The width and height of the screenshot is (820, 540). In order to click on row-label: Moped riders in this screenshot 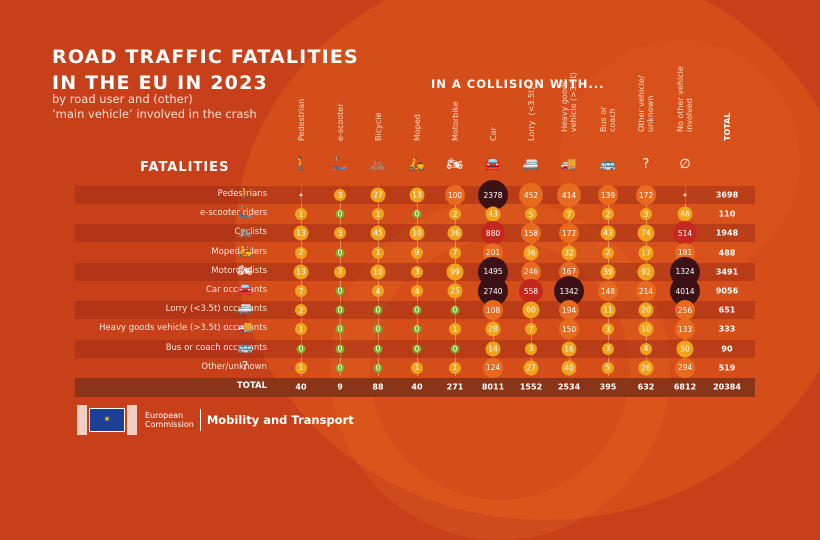, I will do `click(239, 251)`.